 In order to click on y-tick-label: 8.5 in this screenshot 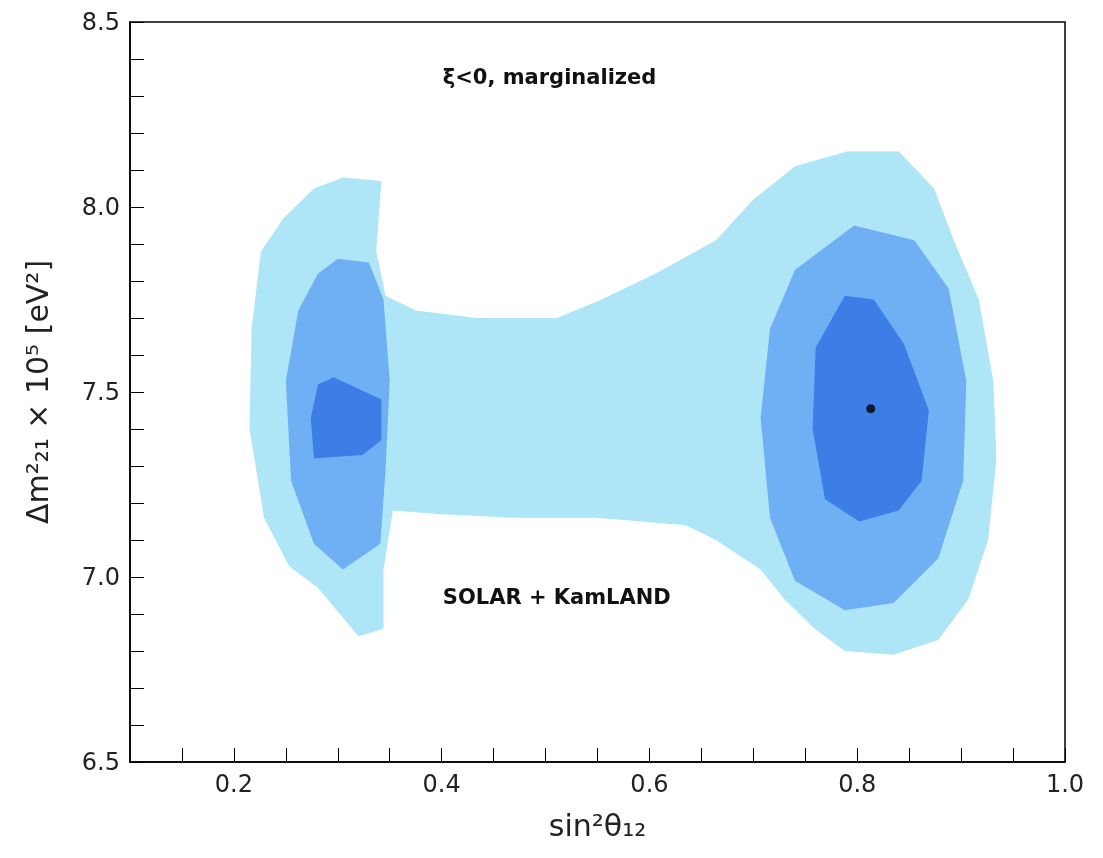, I will do `click(100, 22)`.